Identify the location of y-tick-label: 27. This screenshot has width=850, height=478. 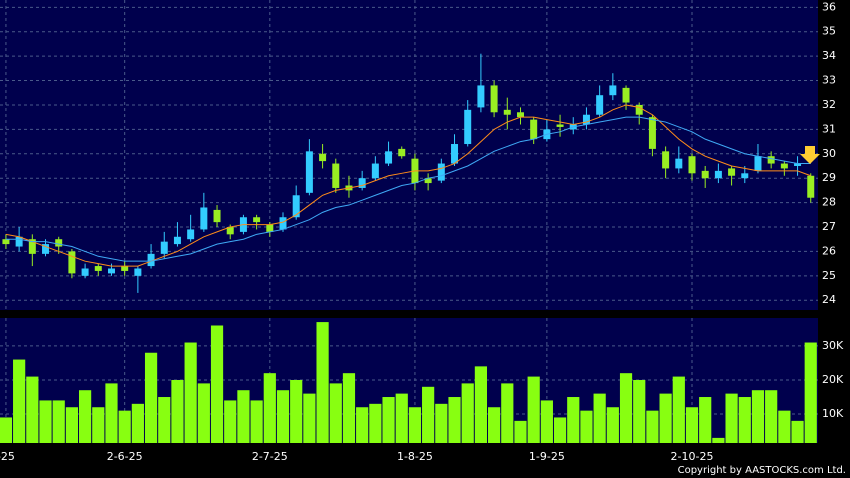
(829, 226).